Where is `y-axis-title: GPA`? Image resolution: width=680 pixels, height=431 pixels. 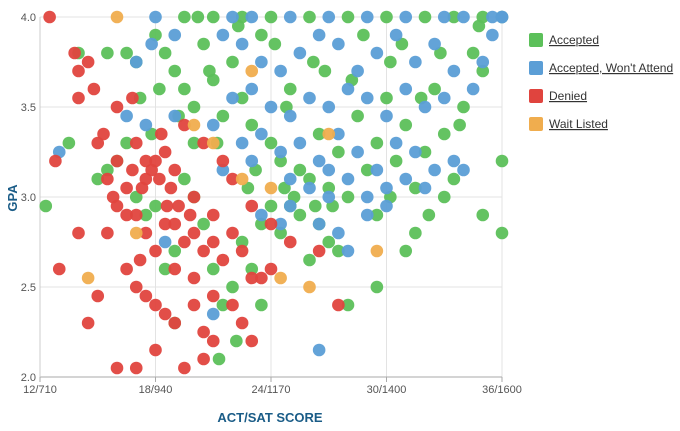 y-axis-title: GPA is located at coordinates (12, 198).